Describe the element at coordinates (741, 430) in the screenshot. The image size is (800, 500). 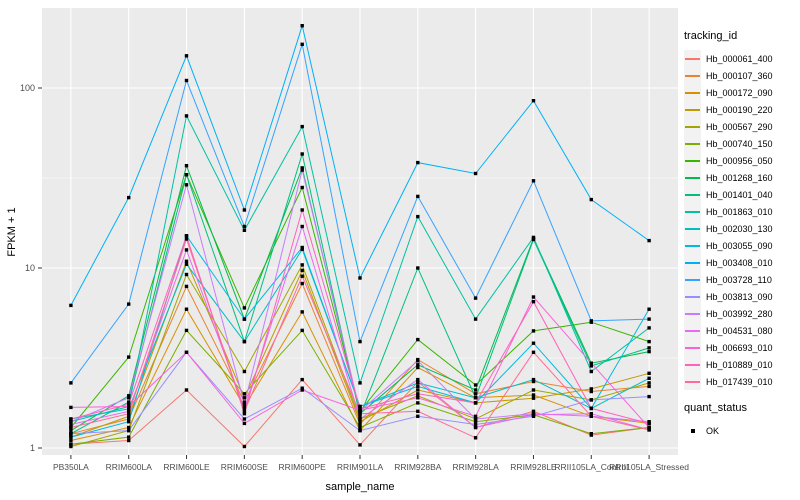
I see `legend-item-quant-OK: OK` at that location.